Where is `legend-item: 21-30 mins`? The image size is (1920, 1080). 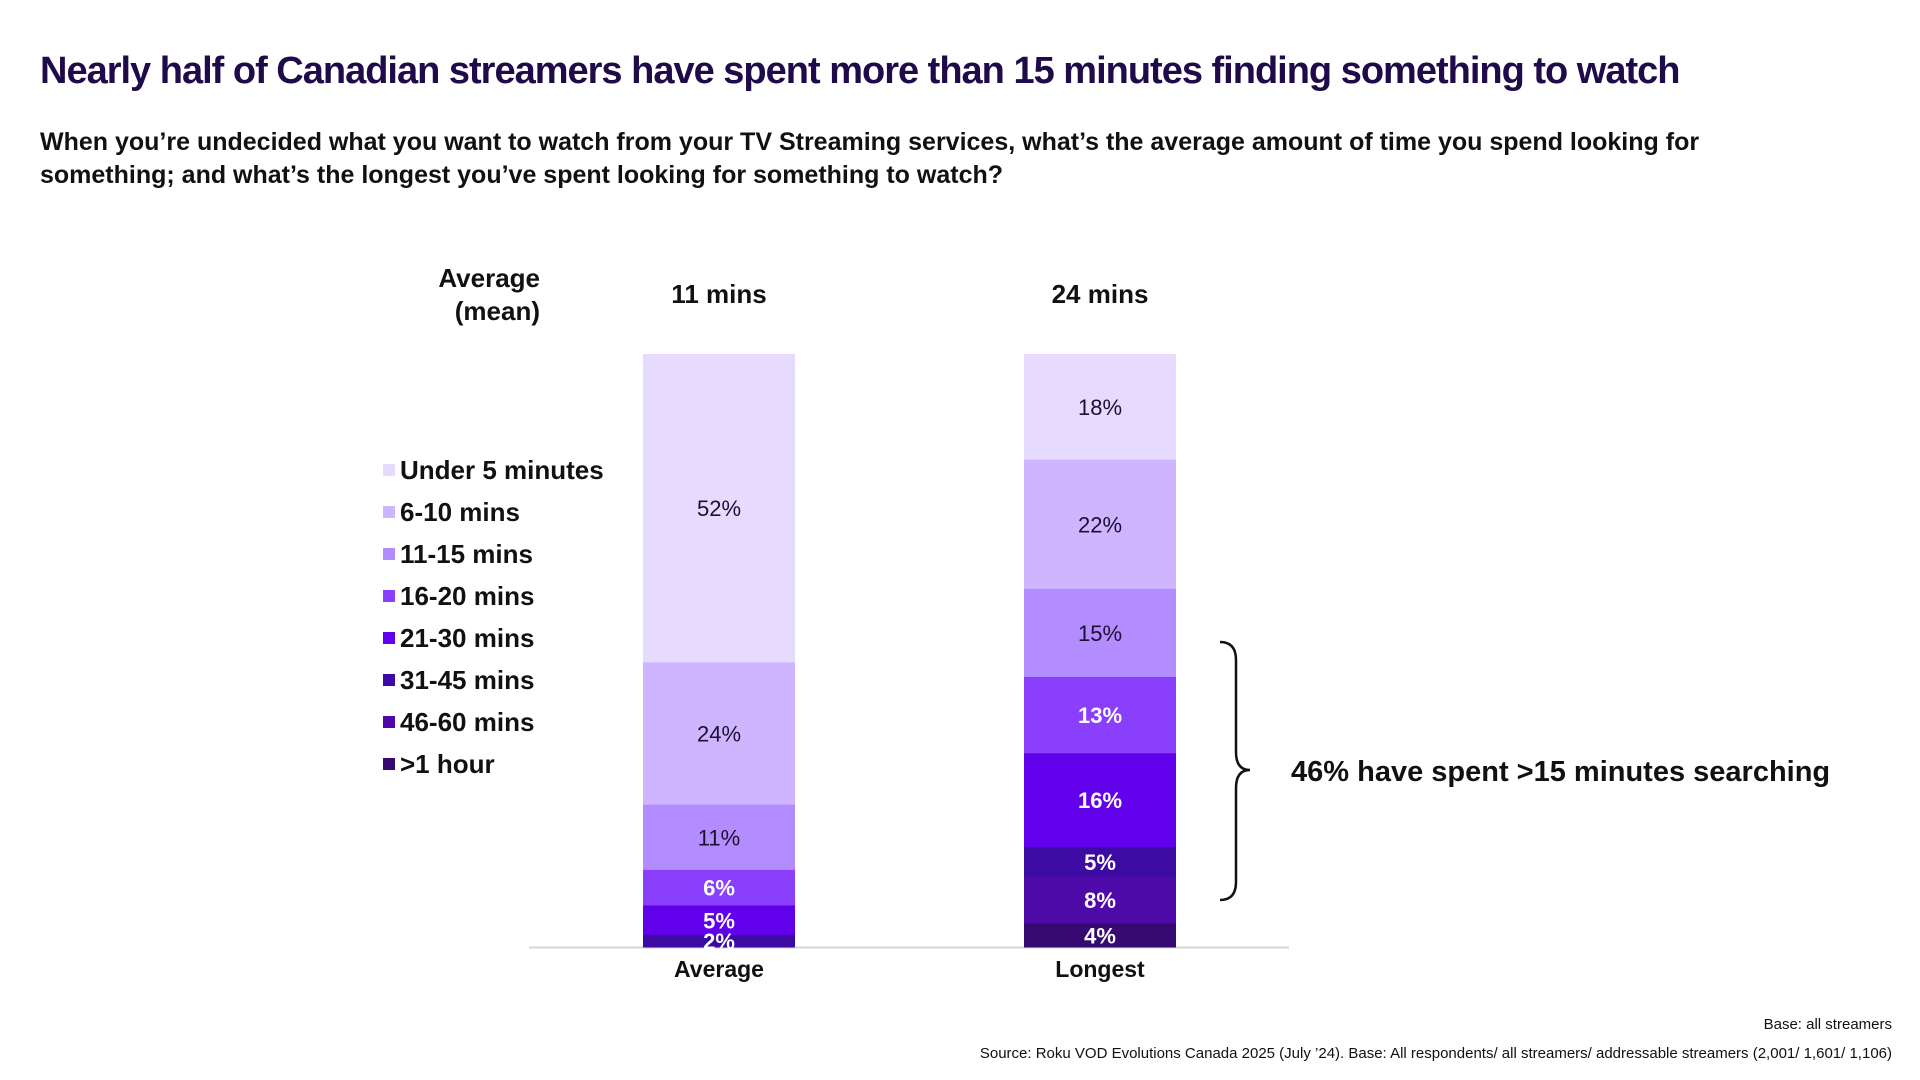
legend-item: 21-30 mins is located at coordinates (458, 638).